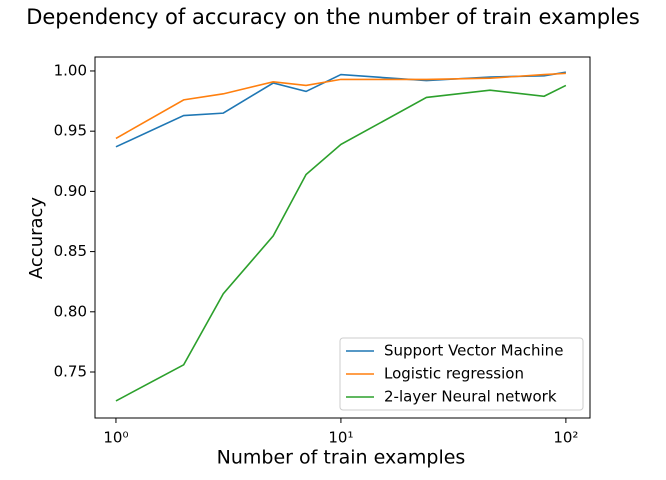 This screenshot has width=666, height=480. I want to click on x-tick-label: 10¹, so click(340, 438).